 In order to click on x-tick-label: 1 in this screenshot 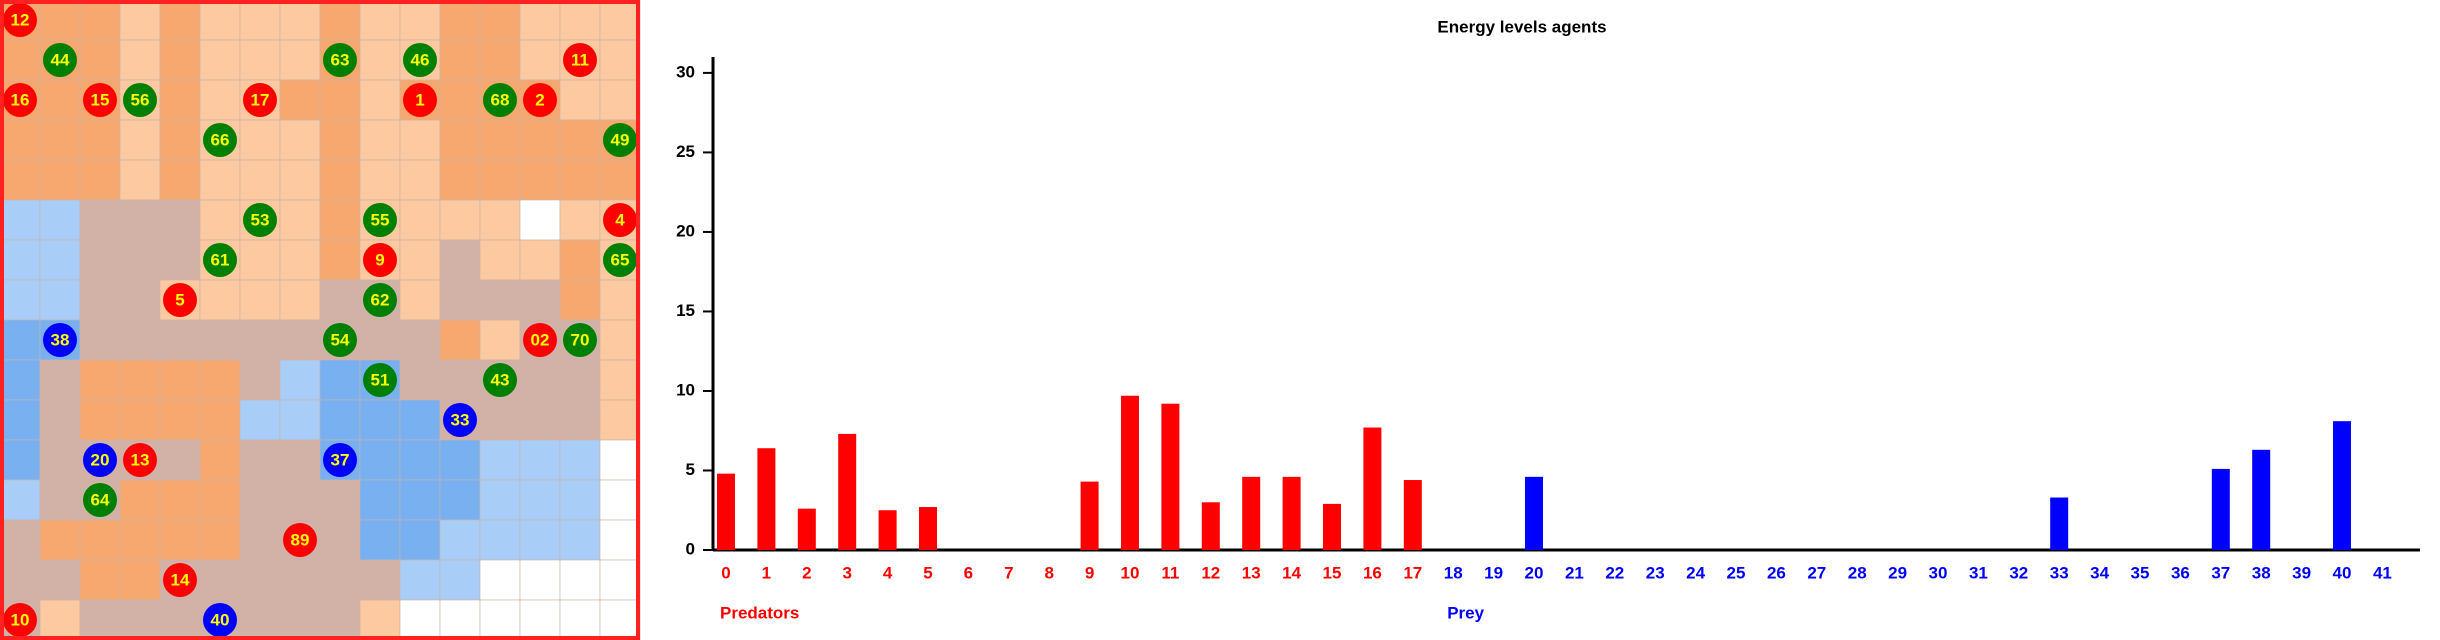, I will do `click(766, 572)`.